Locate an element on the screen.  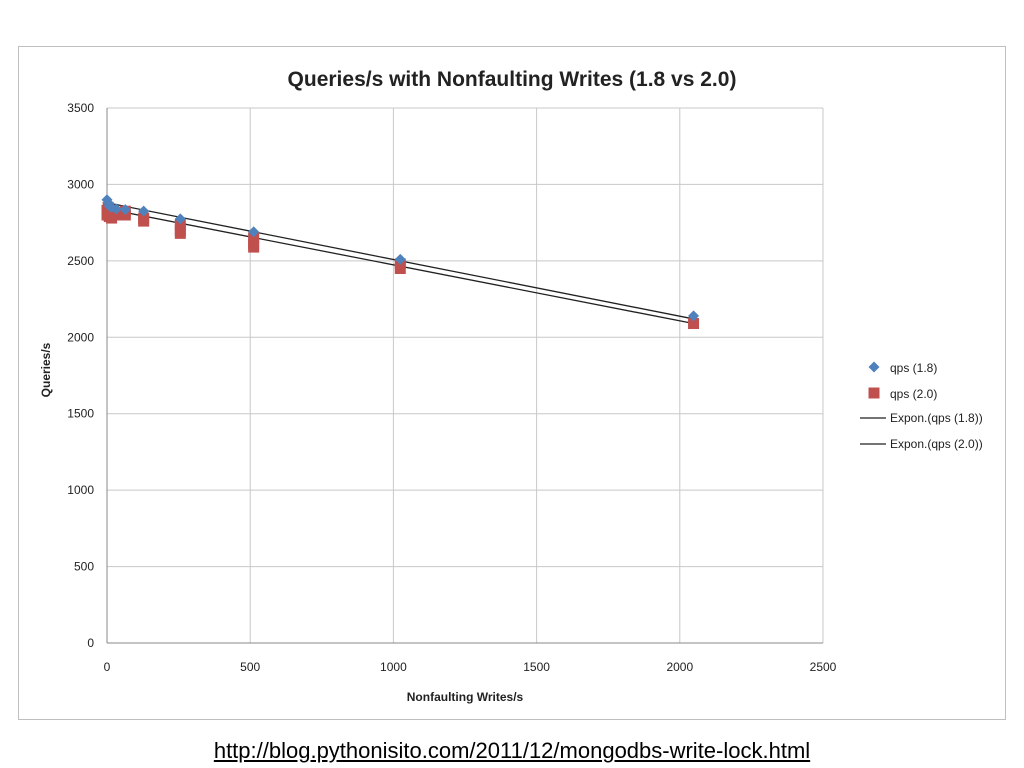
y-axis-title: Queries/s is located at coordinates (46, 369).